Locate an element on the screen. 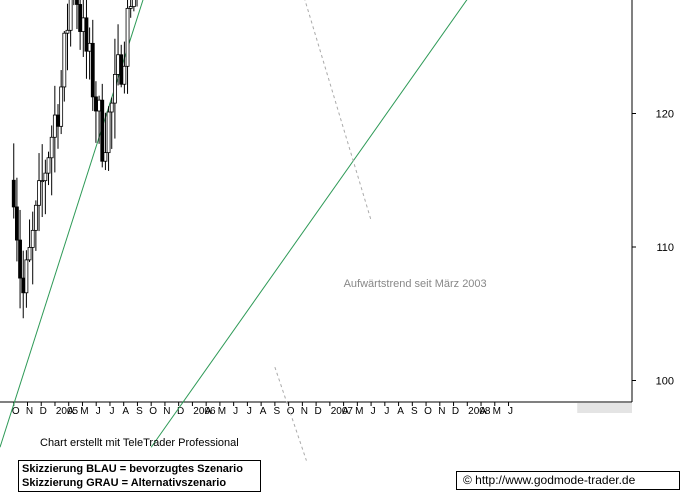  legend-blue-scenario: Skizzierung BLAU = bevorzugtes Szenario is located at coordinates (132, 469).